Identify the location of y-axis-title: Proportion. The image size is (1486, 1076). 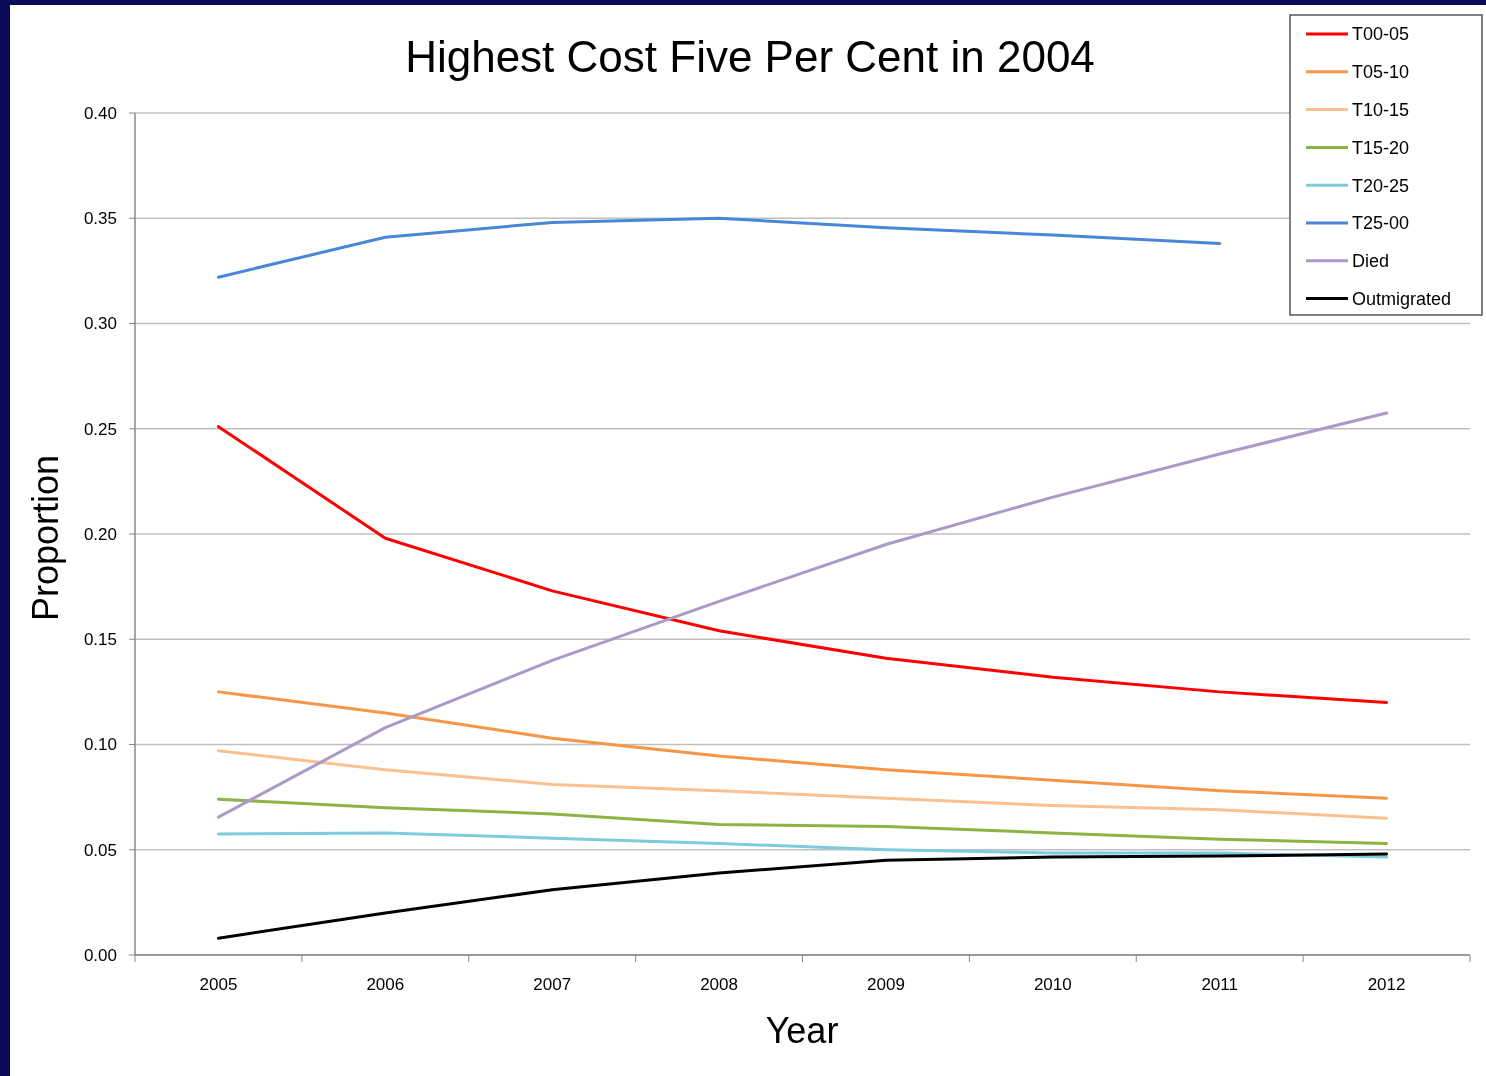
(45, 538).